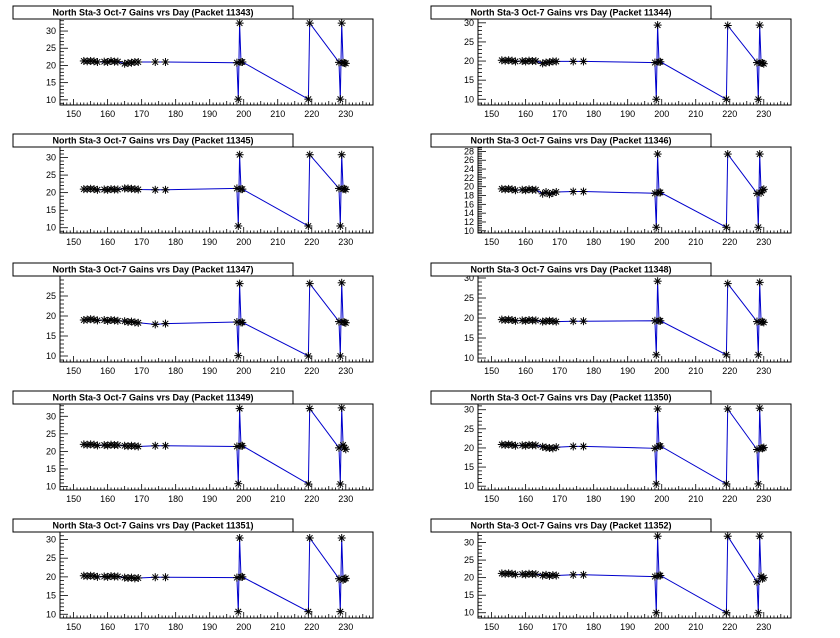 The width and height of the screenshot is (840, 638). What do you see at coordinates (57, 318) in the screenshot?
I see `y-axis: 10 15 20 25` at bounding box center [57, 318].